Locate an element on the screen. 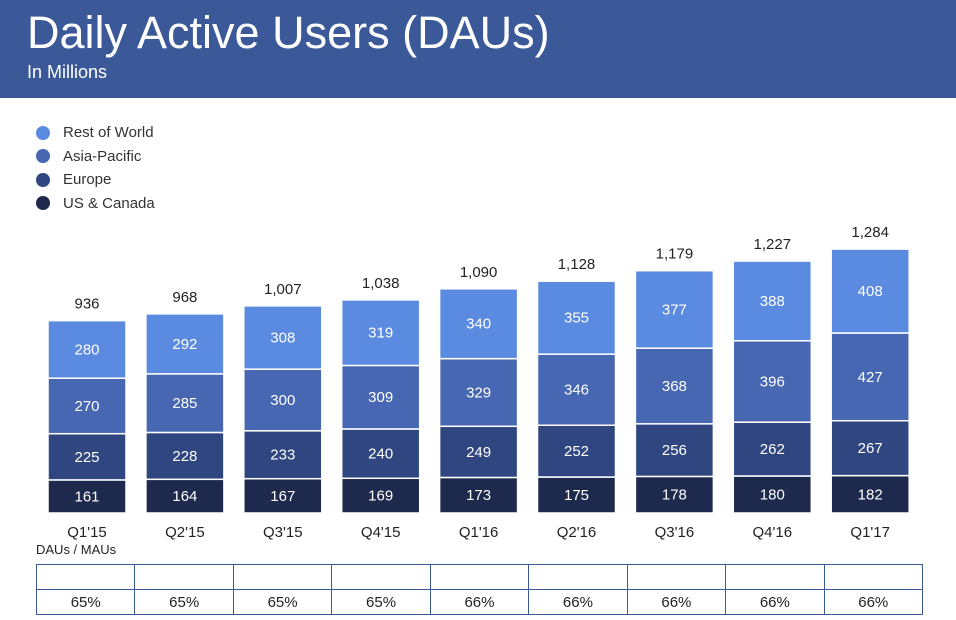 The image size is (956, 620). data-label: 233 is located at coordinates (282, 455).